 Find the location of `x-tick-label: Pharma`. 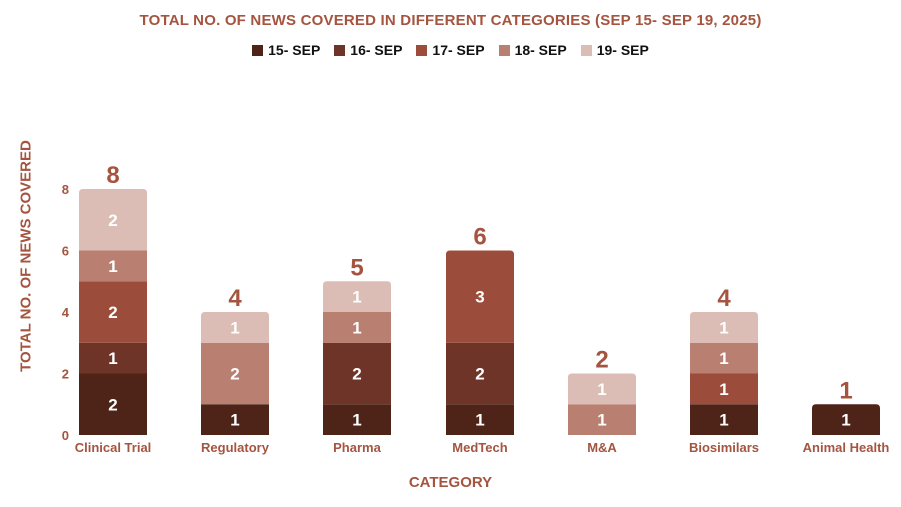

x-tick-label: Pharma is located at coordinates (357, 447).